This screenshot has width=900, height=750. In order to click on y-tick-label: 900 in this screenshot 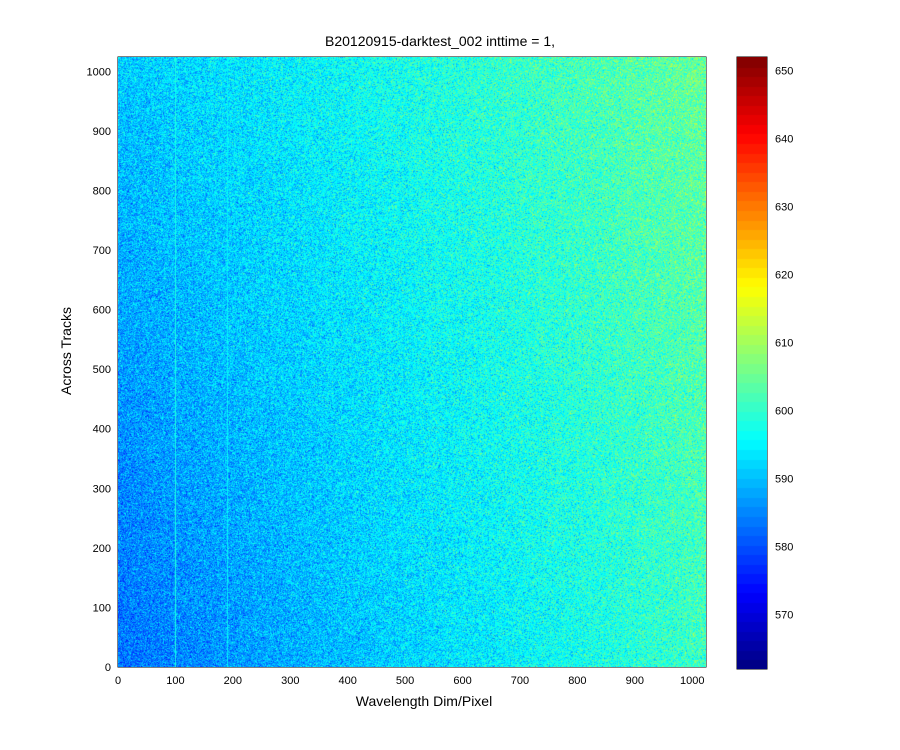, I will do `click(102, 132)`.